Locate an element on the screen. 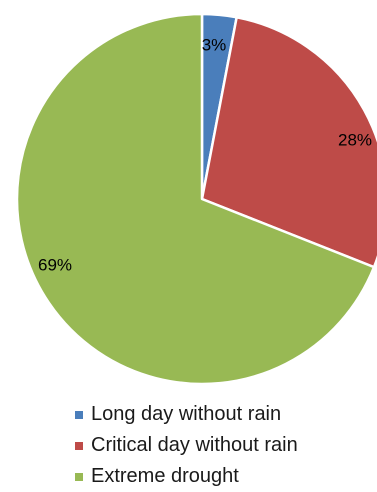 This screenshot has height=492, width=377. legend-item-critical-day-without-rain: Critical day without rain is located at coordinates (186, 445).